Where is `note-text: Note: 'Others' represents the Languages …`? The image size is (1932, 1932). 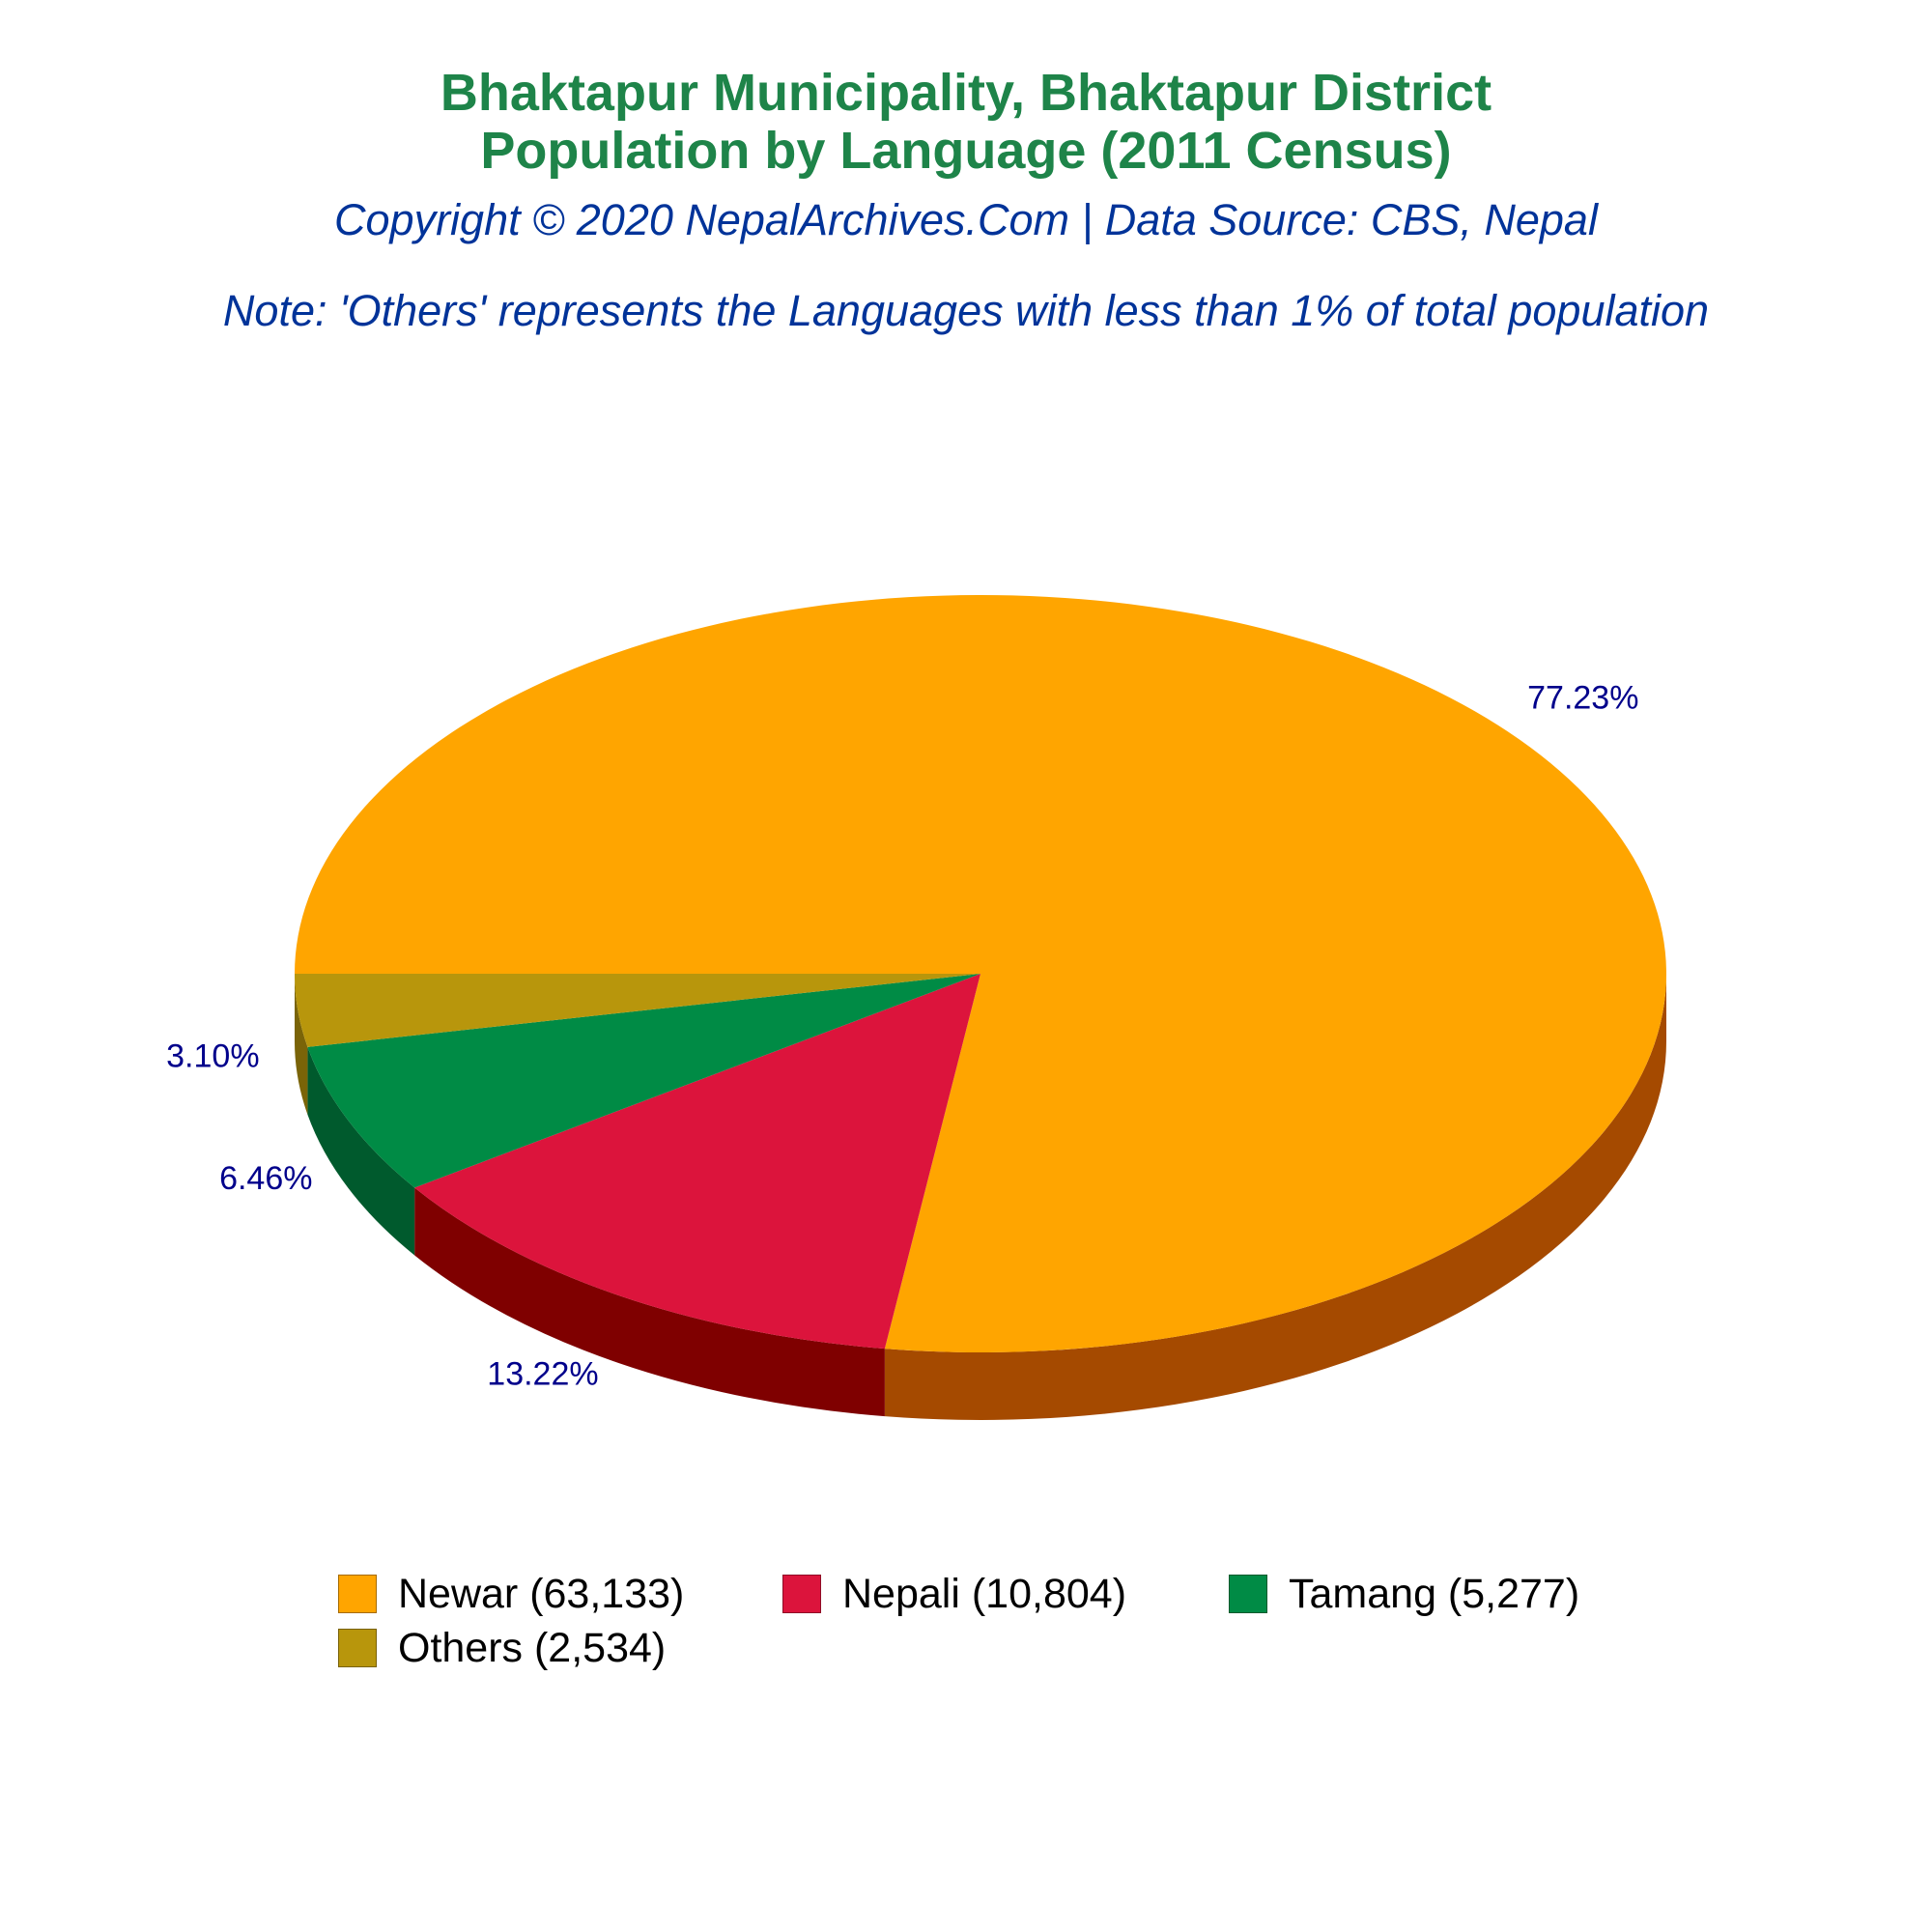 note-text: Note: 'Others' represents the Languages … is located at coordinates (966, 310).